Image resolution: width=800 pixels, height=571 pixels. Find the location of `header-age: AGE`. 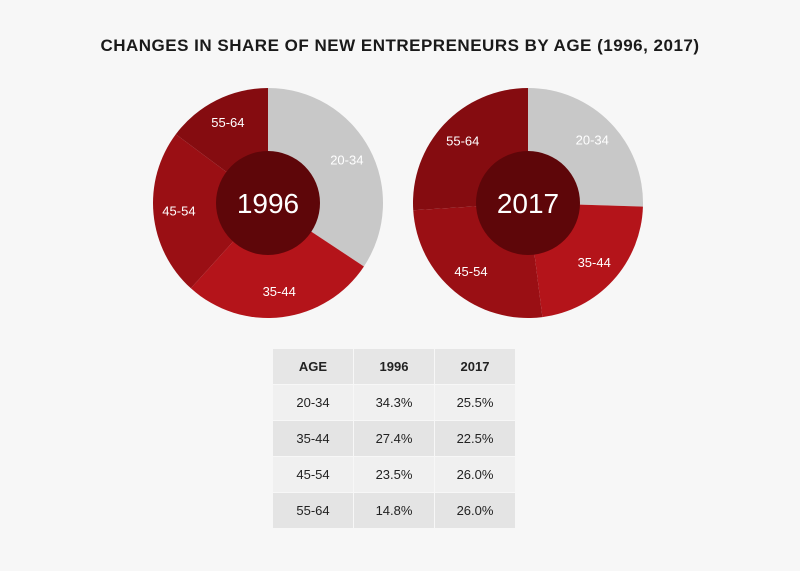

header-age: AGE is located at coordinates (313, 366).